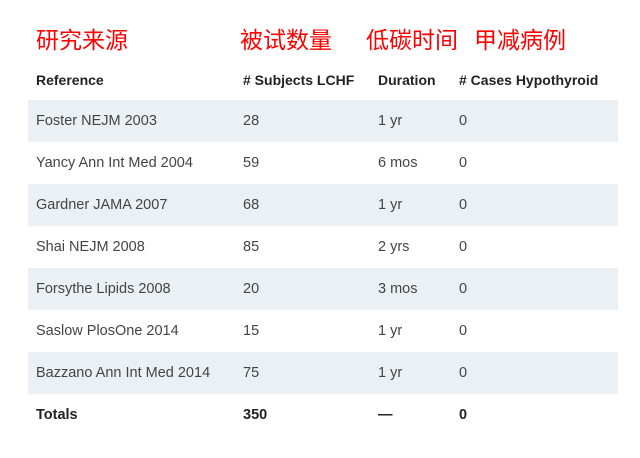 Image resolution: width=640 pixels, height=458 pixels. What do you see at coordinates (70, 80) in the screenshot?
I see `header-reference: Reference` at bounding box center [70, 80].